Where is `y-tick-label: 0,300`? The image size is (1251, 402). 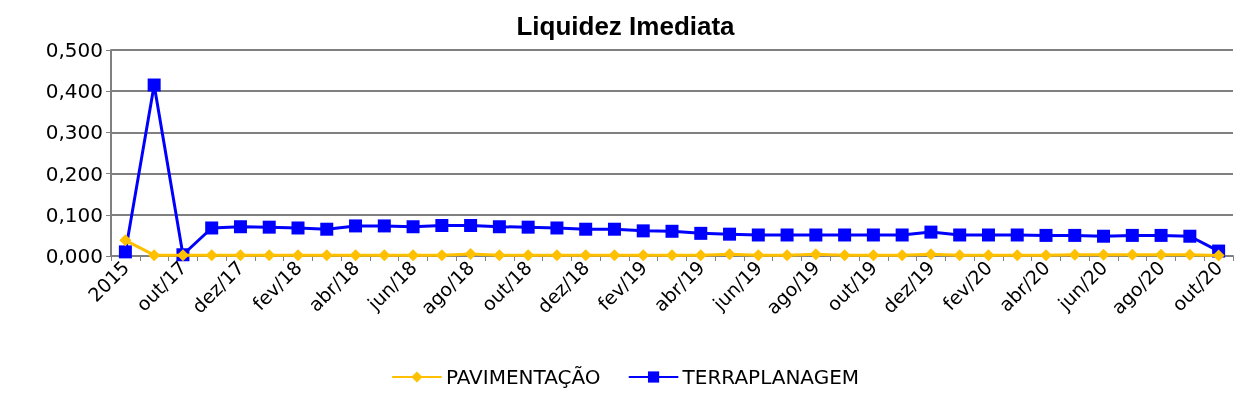
y-tick-label: 0,300 is located at coordinates (74, 132).